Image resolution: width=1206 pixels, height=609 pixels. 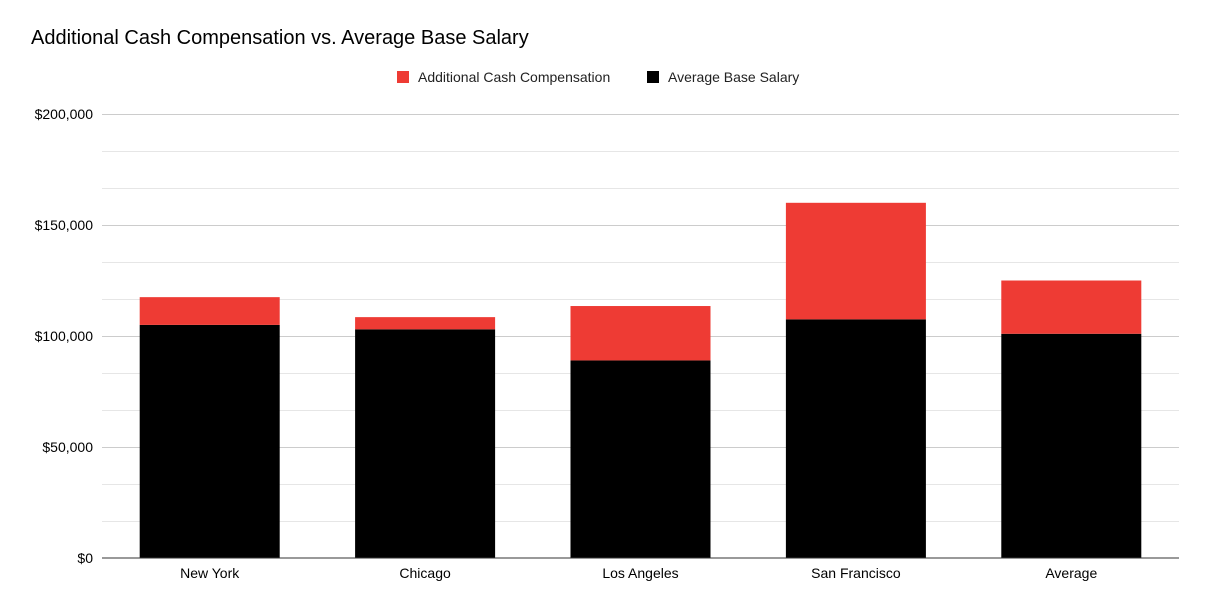 I want to click on bar-additional-cash-compensation-new-york, so click(x=209, y=311).